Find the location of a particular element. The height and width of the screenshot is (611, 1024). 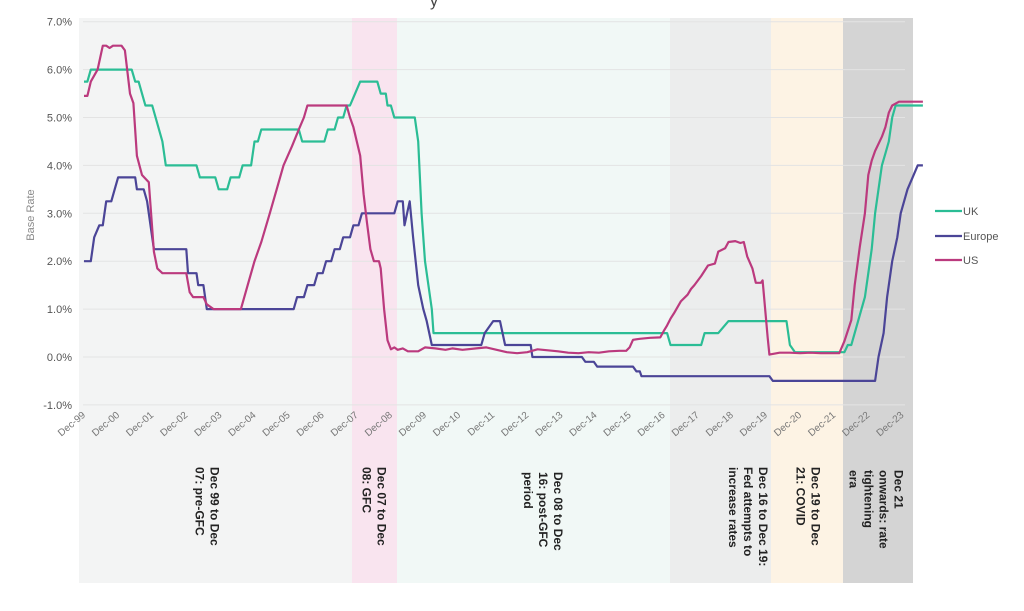

band-label-line: 08: GFC is located at coordinates (367, 490).